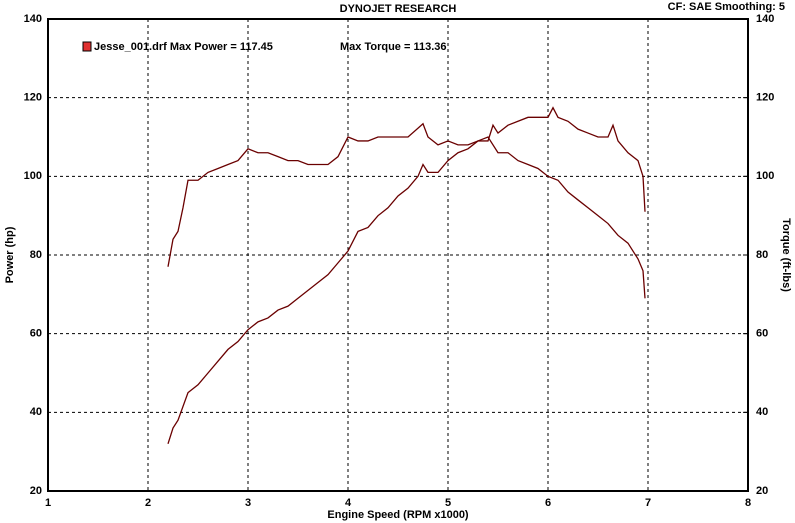 The width and height of the screenshot is (795, 523). I want to click on x-tick-label: 8, so click(748, 503).